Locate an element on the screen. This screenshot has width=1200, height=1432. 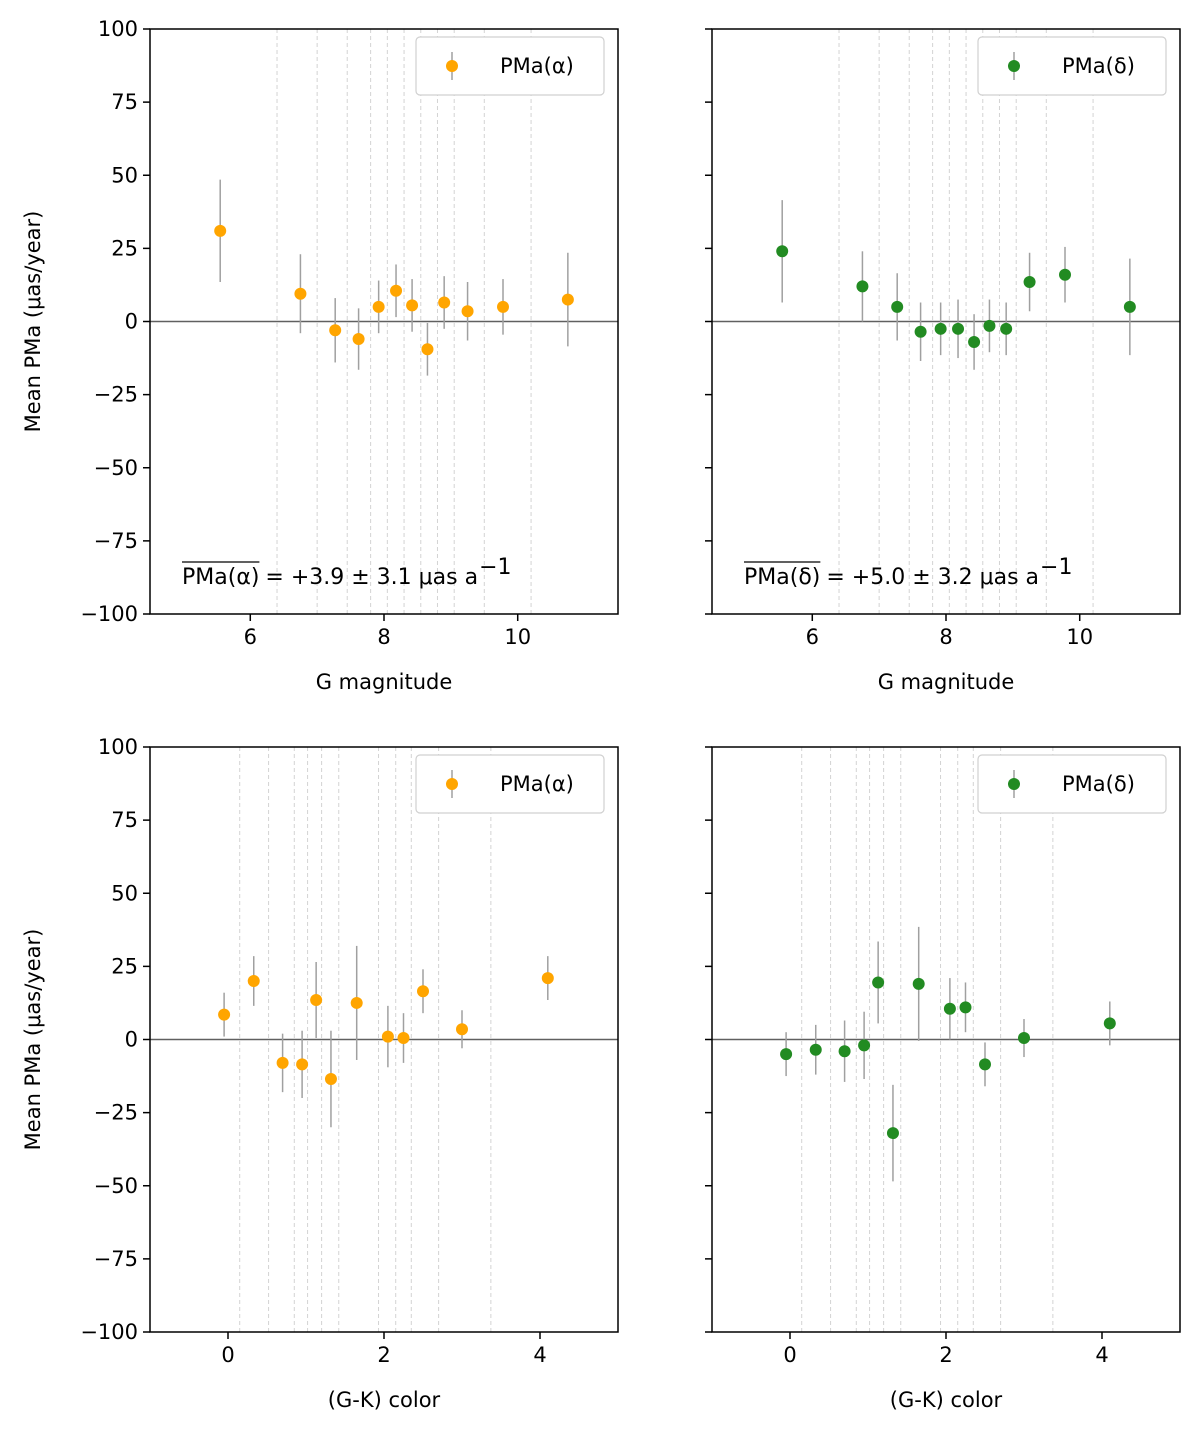
annotation-value: = +5.0 ± 3.2 μas a is located at coordinates (932, 577).